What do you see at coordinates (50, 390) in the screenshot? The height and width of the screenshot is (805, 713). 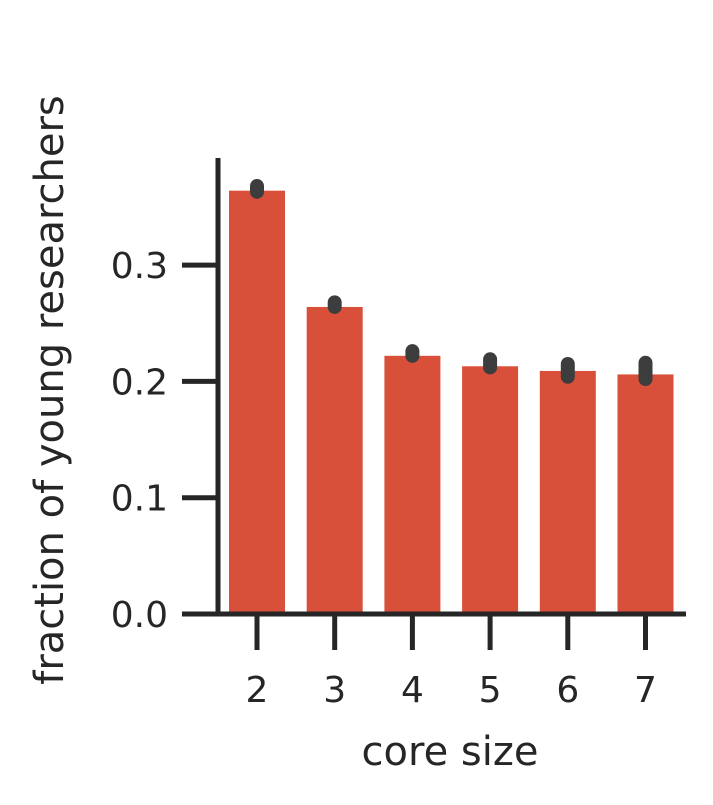 I see `y-axis-title: fraction of young researchers` at bounding box center [50, 390].